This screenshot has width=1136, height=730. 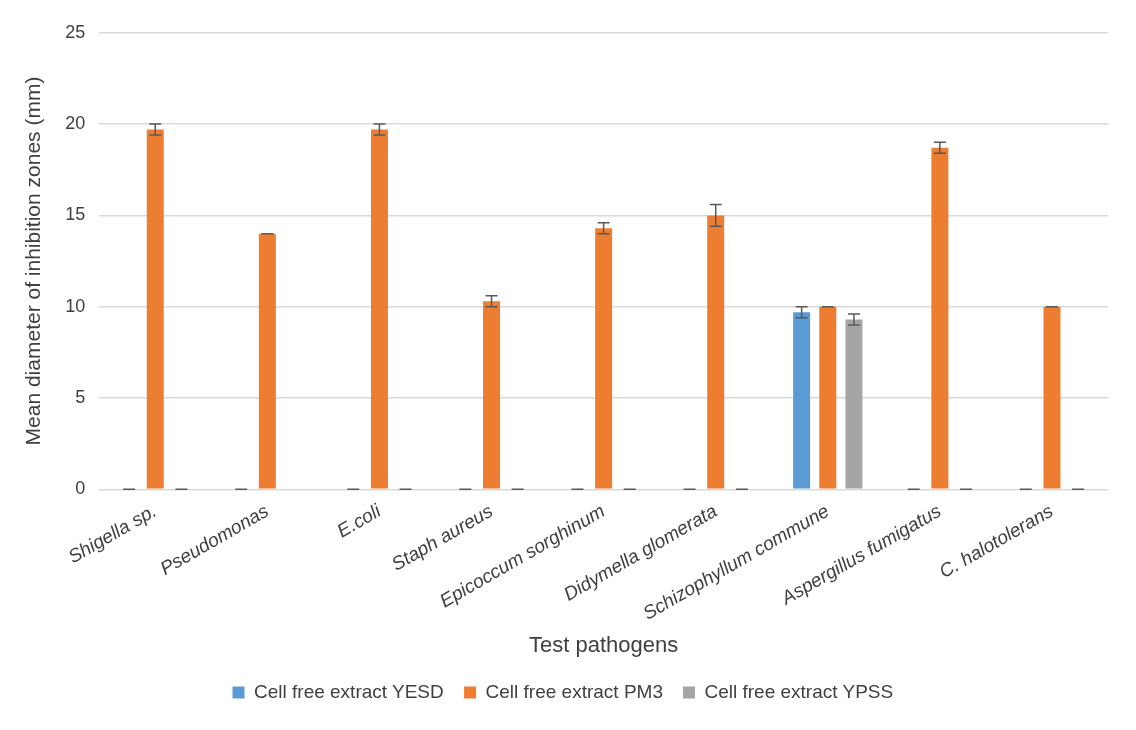 I want to click on y-tick-label: 10, so click(x=75, y=305).